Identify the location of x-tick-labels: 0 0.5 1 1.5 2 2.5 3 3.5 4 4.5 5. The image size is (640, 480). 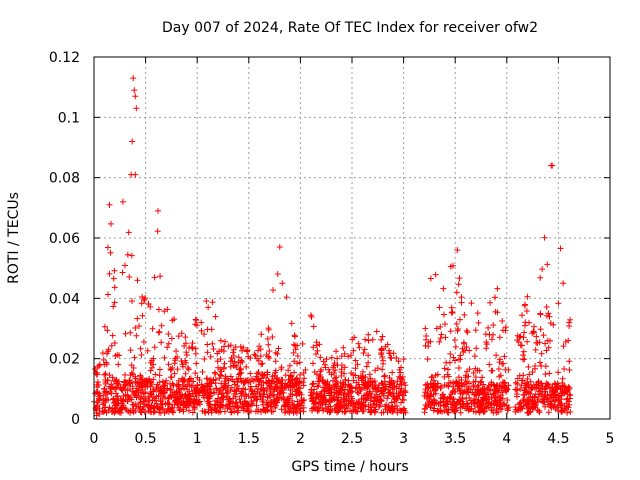
(352, 439).